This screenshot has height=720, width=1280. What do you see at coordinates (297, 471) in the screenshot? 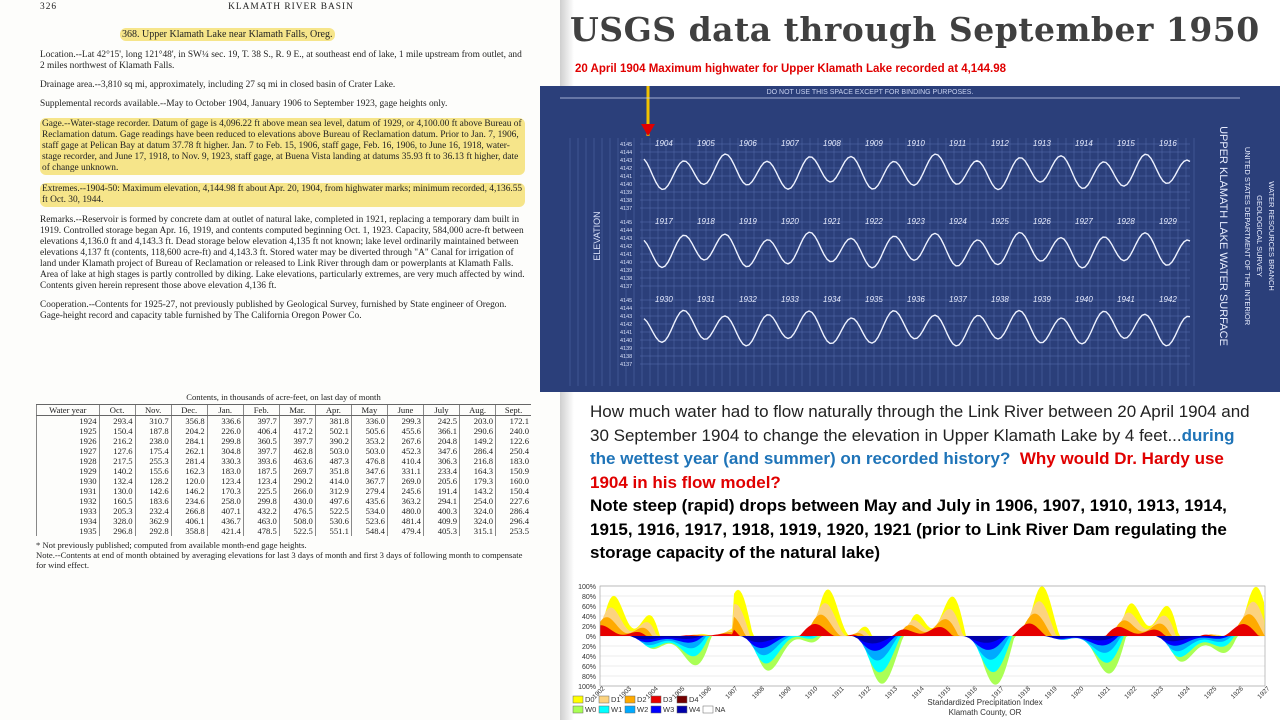
I see `table-cell: 269.7` at bounding box center [297, 471].